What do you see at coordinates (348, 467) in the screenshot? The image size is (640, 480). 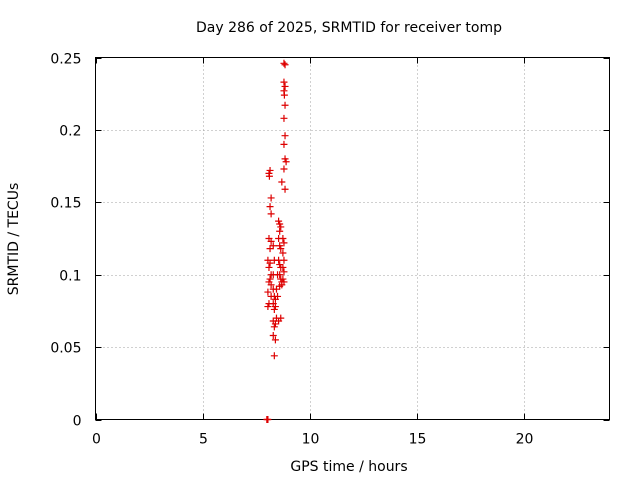 I see `x-axis-label: GPS time / hours` at bounding box center [348, 467].